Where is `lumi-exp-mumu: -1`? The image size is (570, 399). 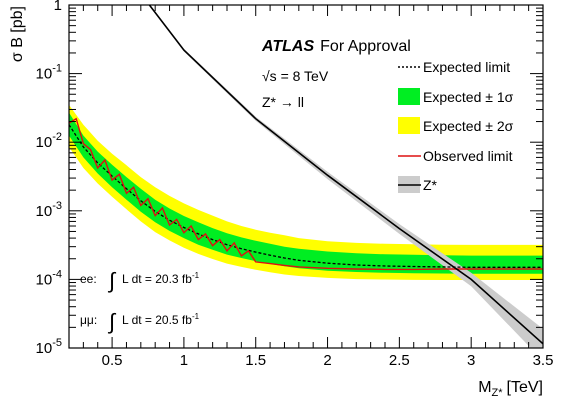 lumi-exp-mumu: -1 is located at coordinates (196, 316).